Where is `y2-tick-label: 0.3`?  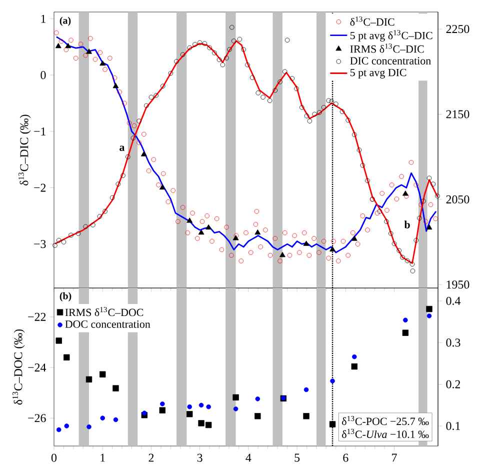
y2-tick-label: 0.3 is located at coordinates (453, 342).